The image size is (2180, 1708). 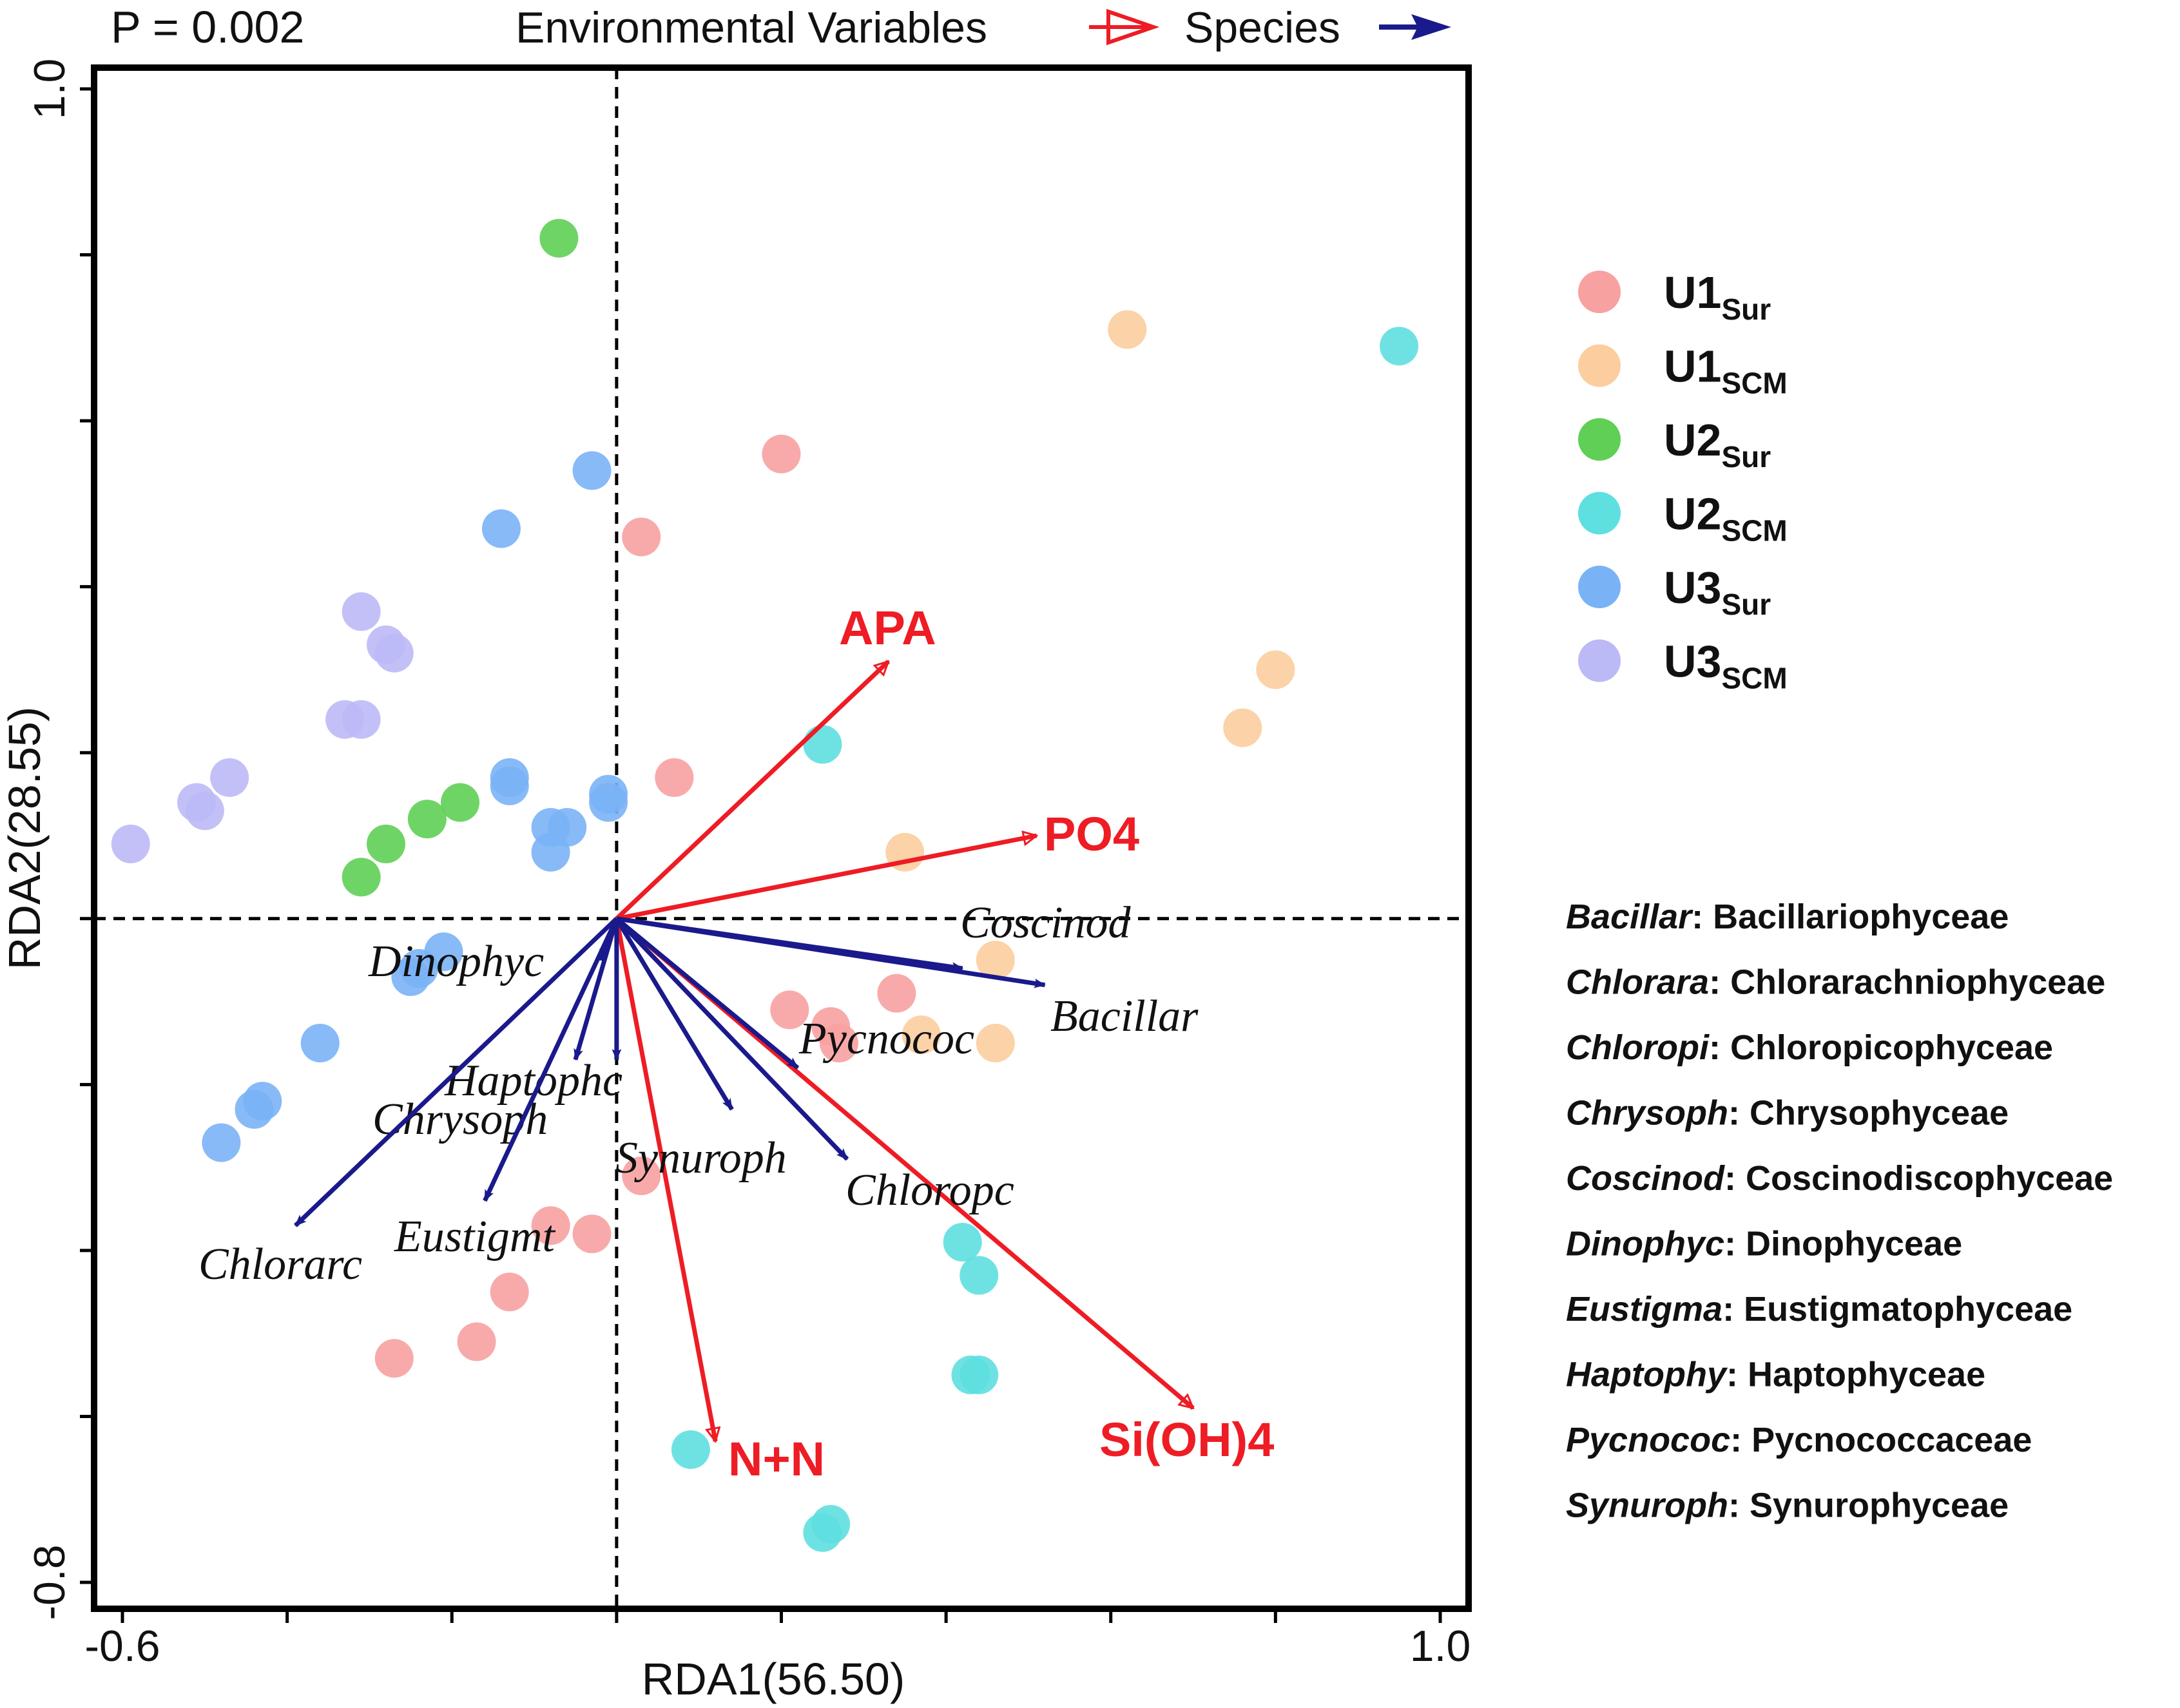 I want to click on abbr-key: Dinophyc, so click(x=1645, y=1244).